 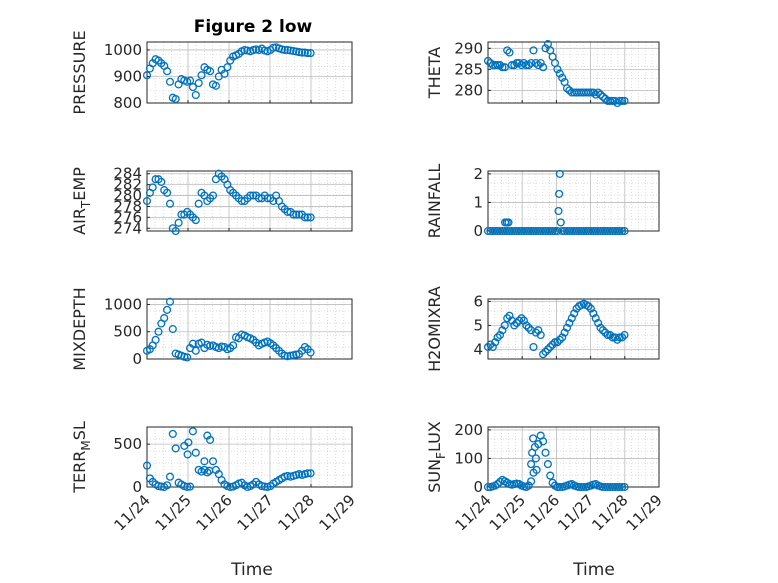 What do you see at coordinates (81, 457) in the screenshot?
I see `y-axis-label: TERRMSL` at bounding box center [81, 457].